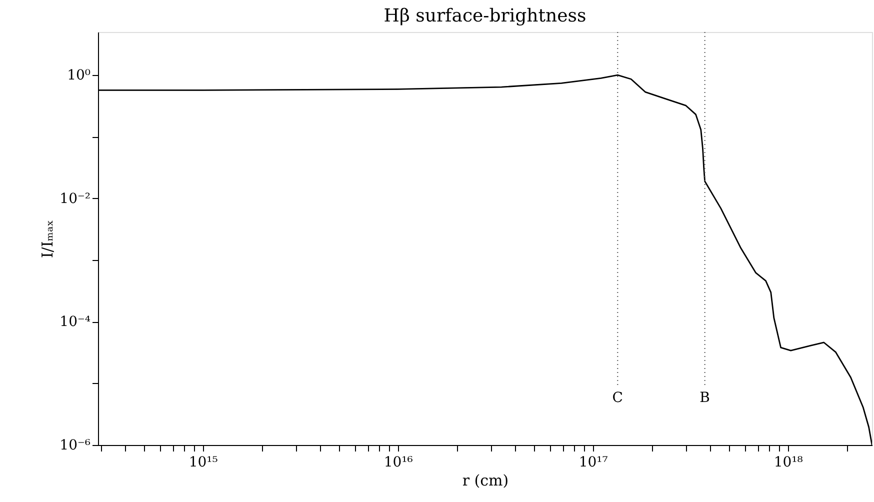 The width and height of the screenshot is (874, 502). Describe the element at coordinates (705, 398) in the screenshot. I see `ref-line-label: B` at that location.